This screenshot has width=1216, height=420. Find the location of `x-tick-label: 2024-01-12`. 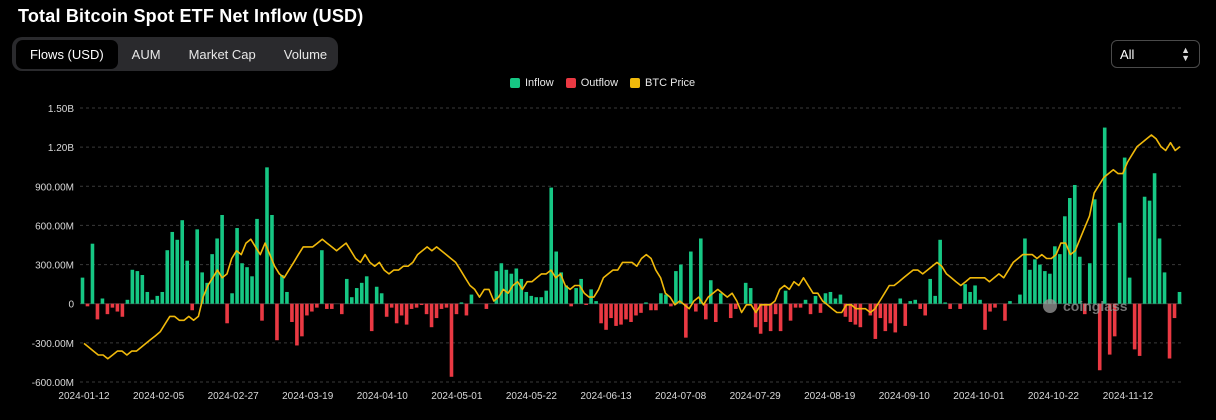

x-tick-label: 2024-01-12 is located at coordinates (84, 396).